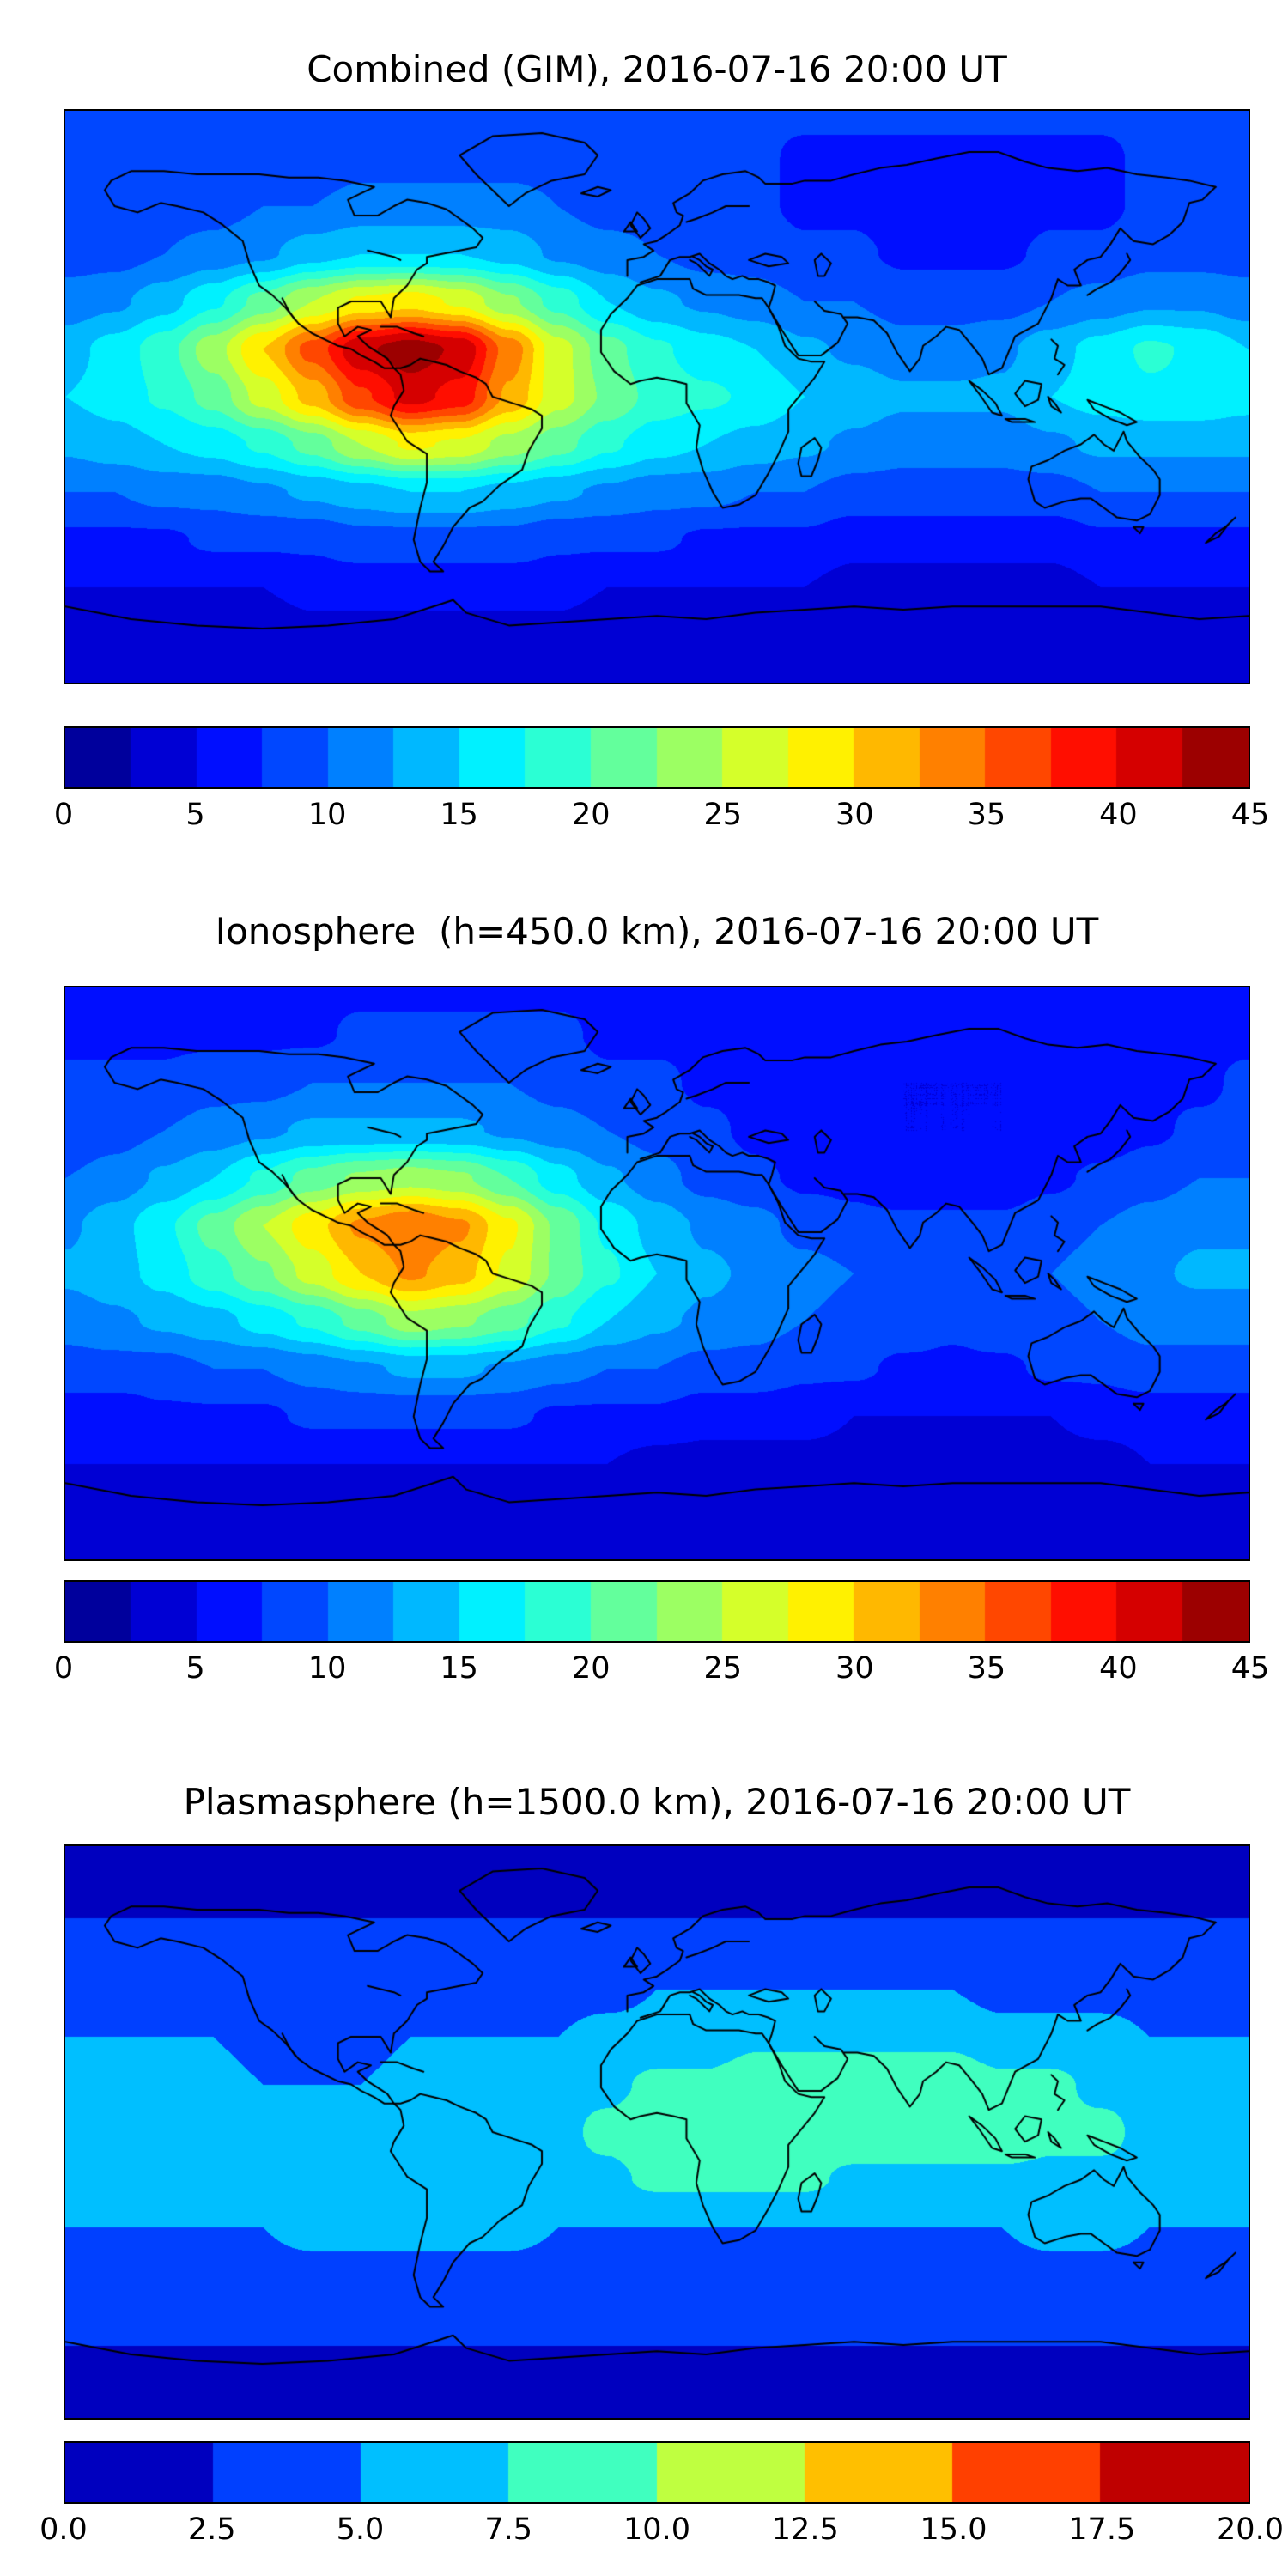  I want to click on colorbar-canvas-ionosphere, so click(657, 1612).